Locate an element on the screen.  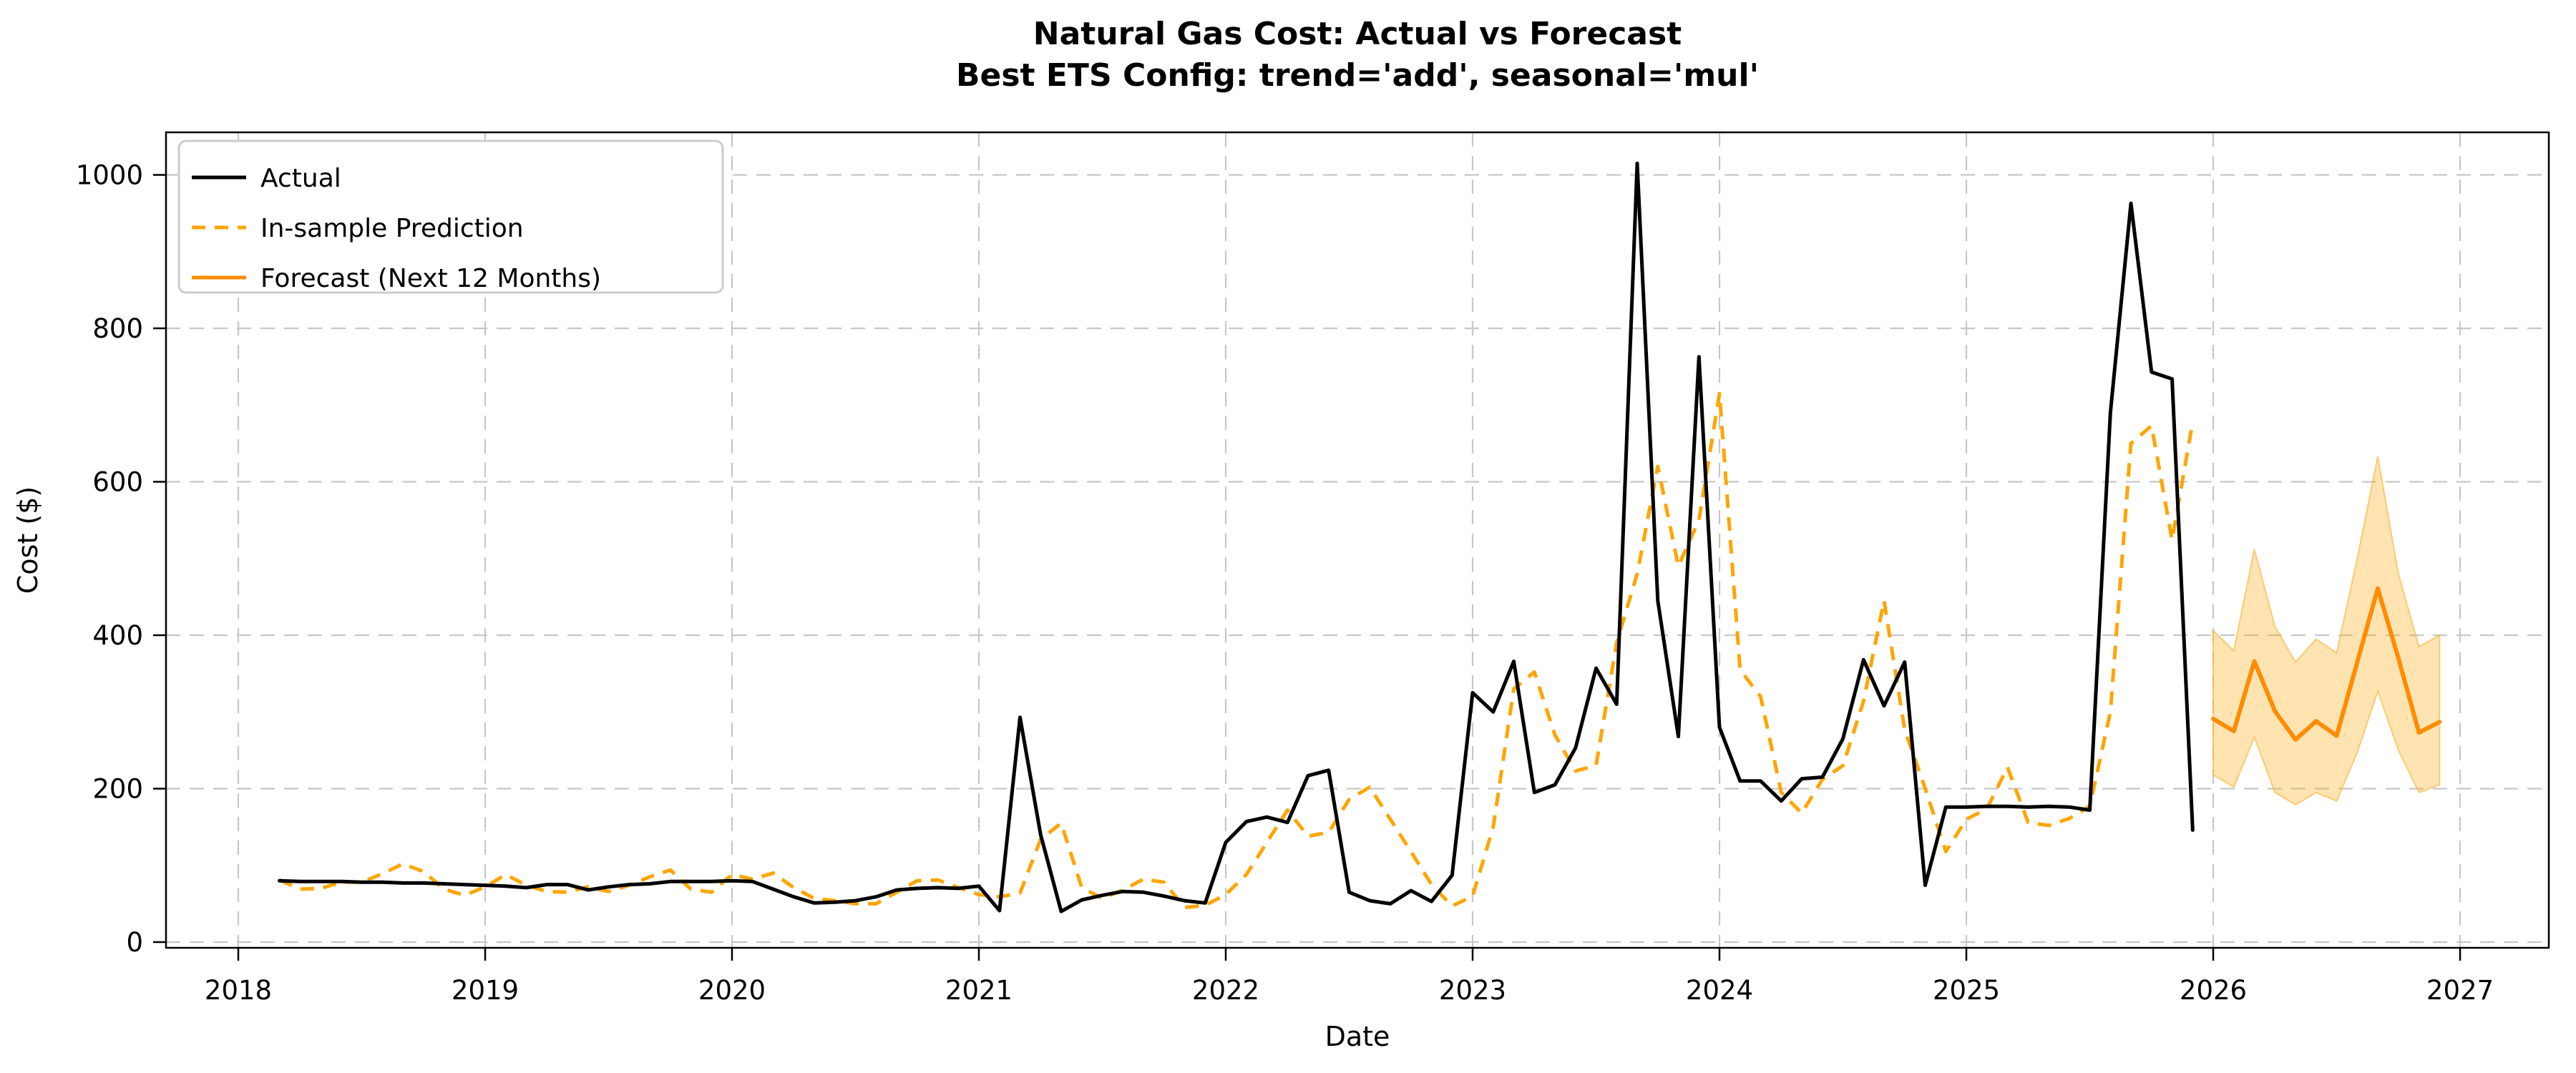
x-axis-ticks: 2018 2019 2020 2021 2022 2023 2024 2025 2026 2027 is located at coordinates (1349, 977).